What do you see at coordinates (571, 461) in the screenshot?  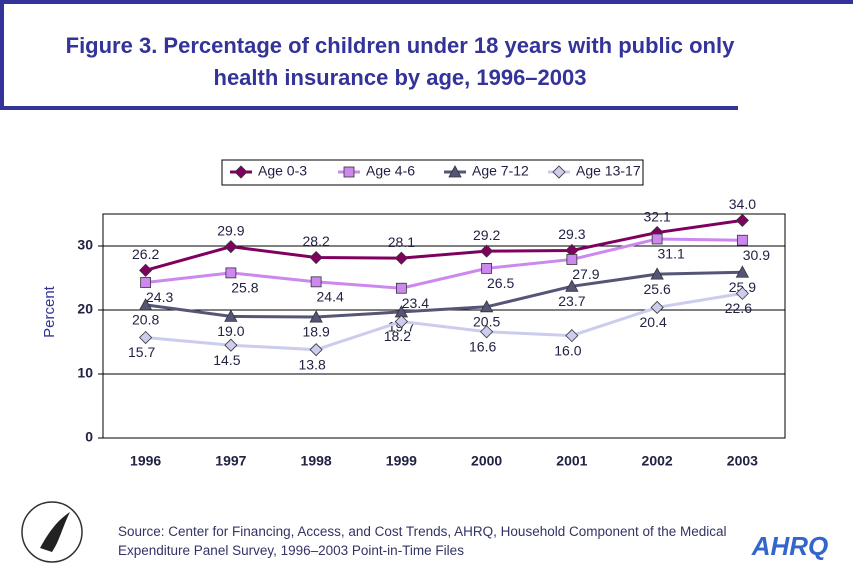 I see `x-tick-label: 2001` at bounding box center [571, 461].